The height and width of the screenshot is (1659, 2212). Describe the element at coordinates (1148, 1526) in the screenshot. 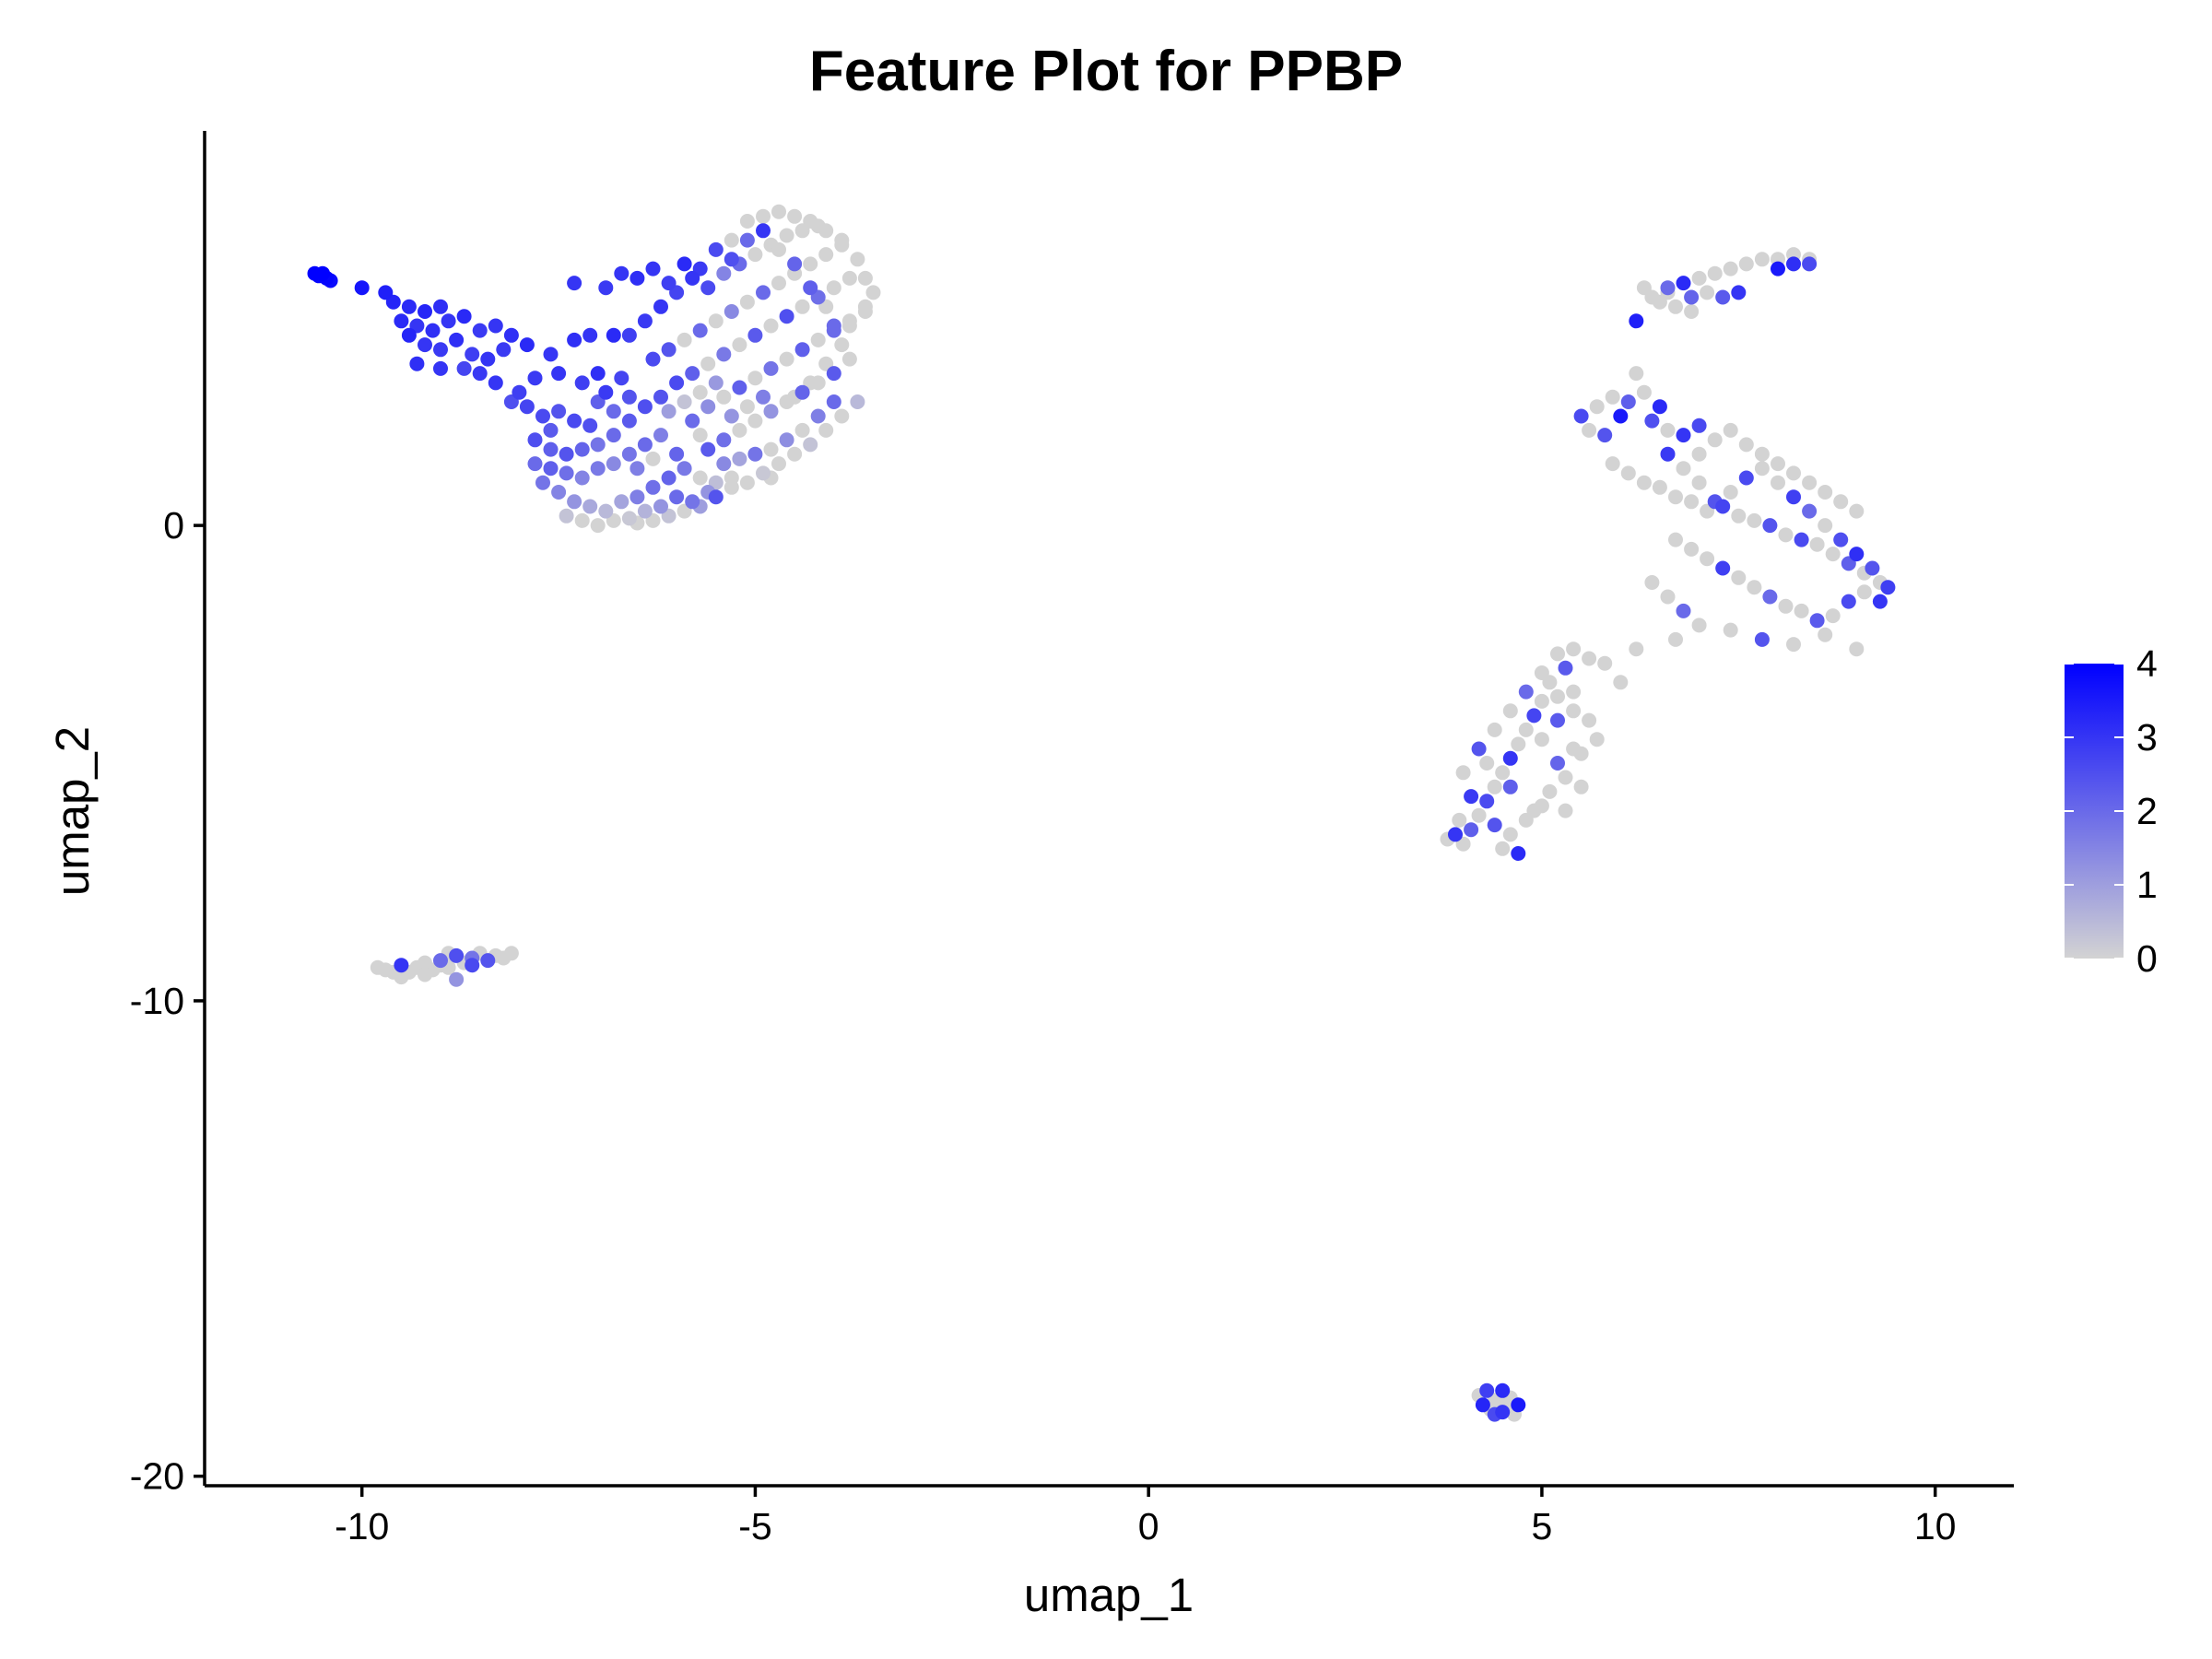

I see `x-tick-label: 0` at that location.